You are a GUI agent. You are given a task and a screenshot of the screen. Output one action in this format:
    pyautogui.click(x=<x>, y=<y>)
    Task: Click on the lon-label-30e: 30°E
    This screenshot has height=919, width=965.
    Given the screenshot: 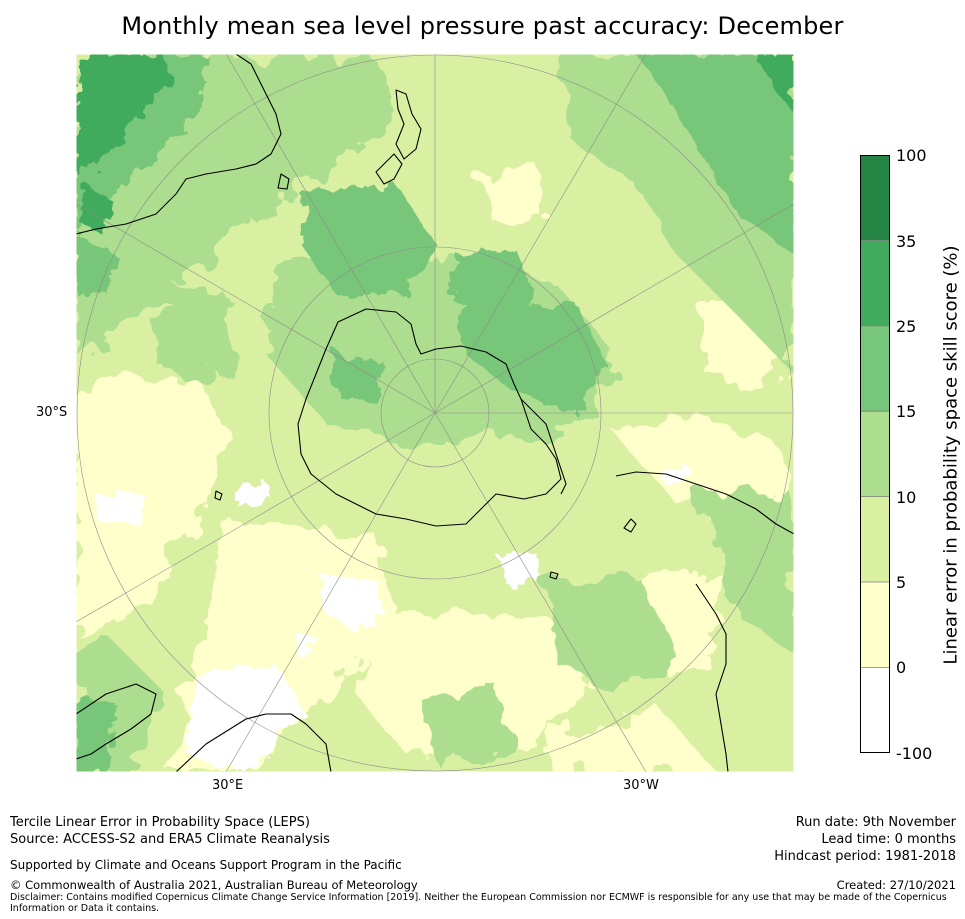 What is the action you would take?
    pyautogui.click(x=228, y=785)
    